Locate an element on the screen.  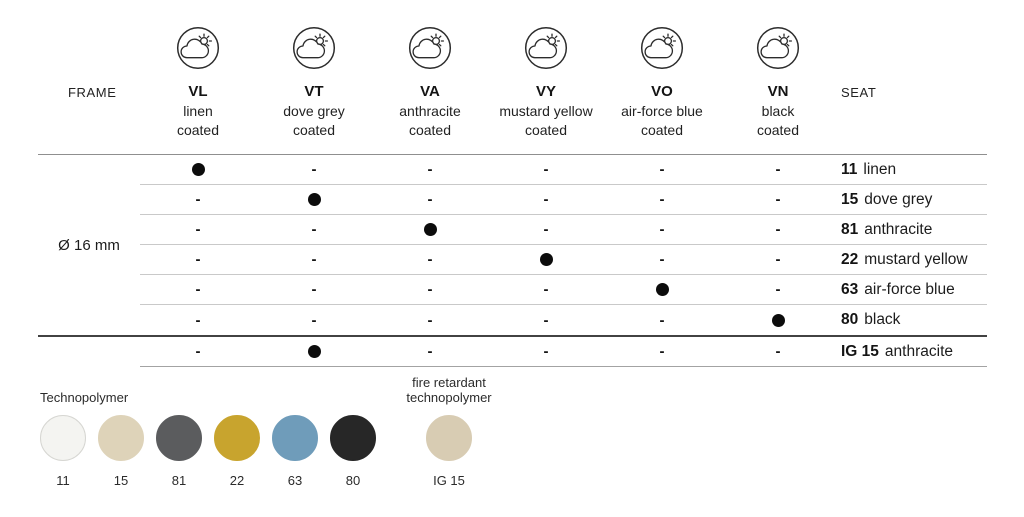
swatch-item: 22 is located at coordinates (237, 451).